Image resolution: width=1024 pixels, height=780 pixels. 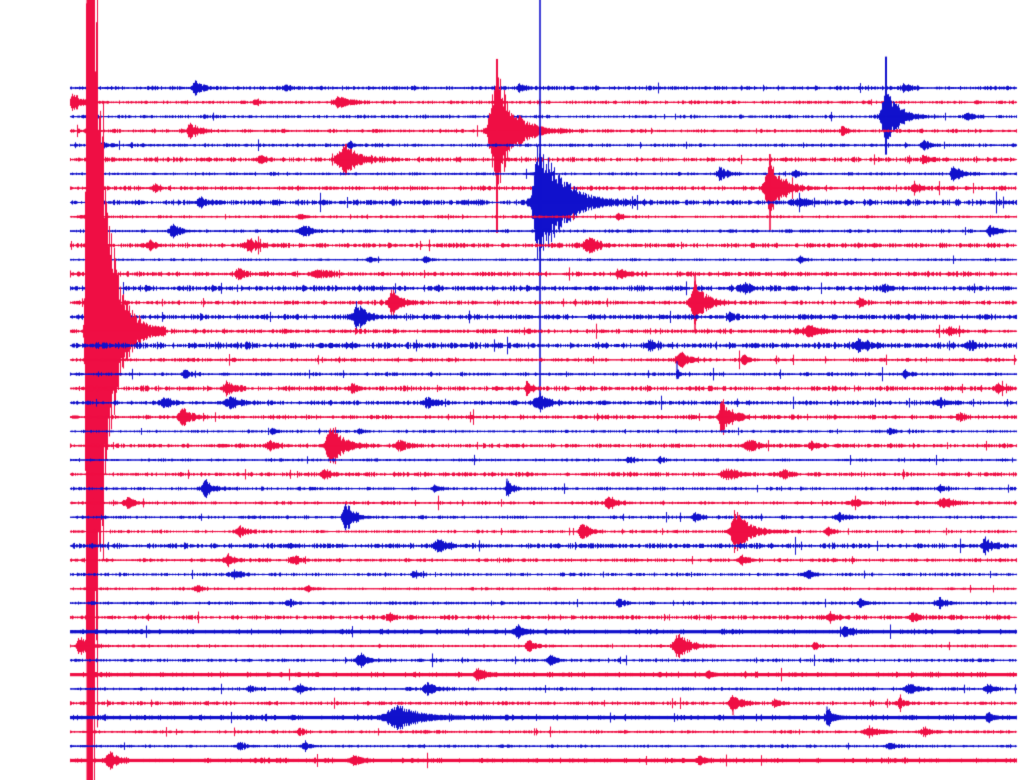 What do you see at coordinates (43, 217) in the screenshot?
I see `time-label: 04:30` at bounding box center [43, 217].